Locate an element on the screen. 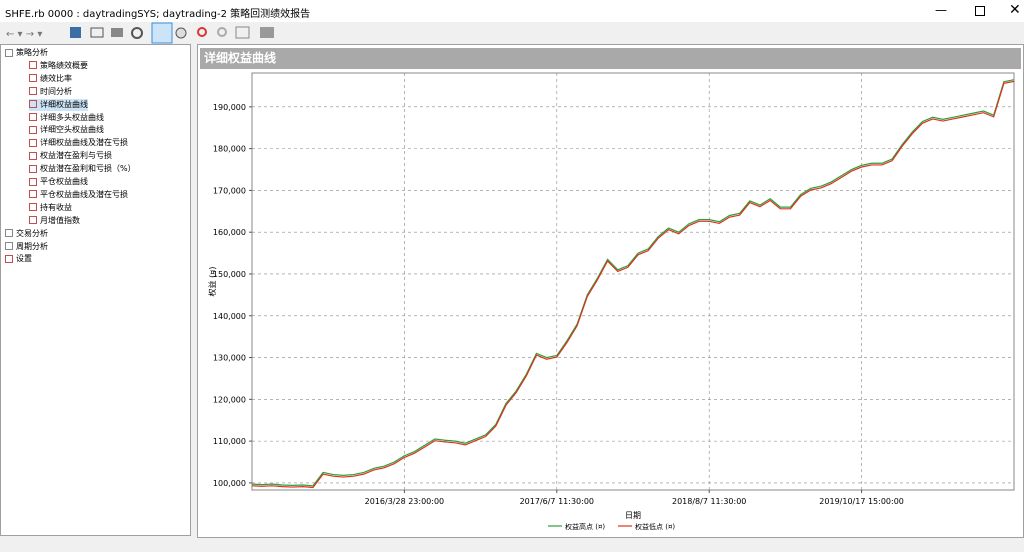 The height and width of the screenshot is (552, 1024). tree-leaf: 详细多头权益曲线 is located at coordinates (66, 118).